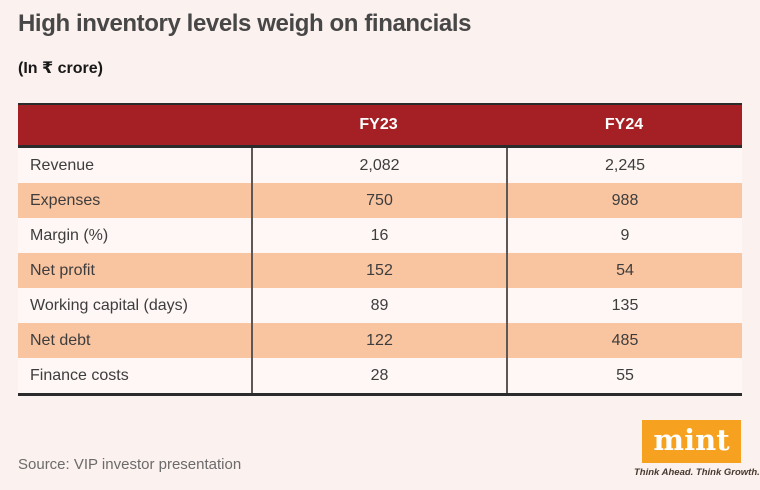  What do you see at coordinates (60, 340) in the screenshot?
I see `row-label: Net debt` at bounding box center [60, 340].